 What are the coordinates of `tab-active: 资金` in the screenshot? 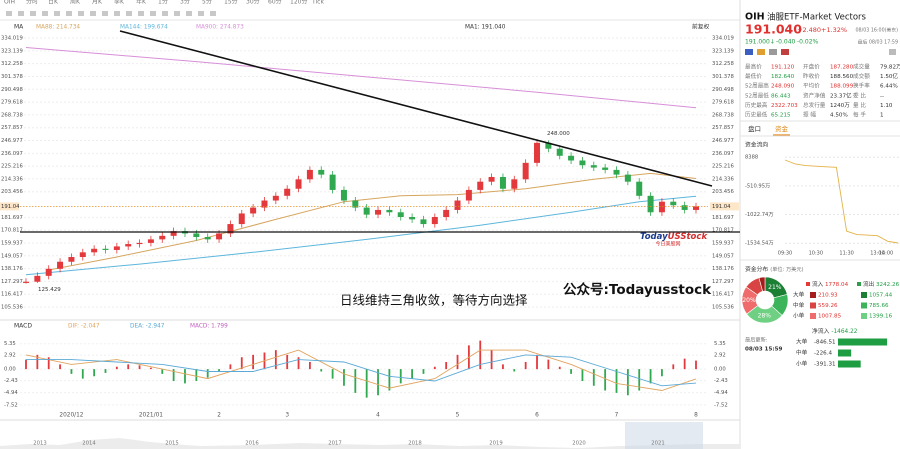 It's located at (782, 128).